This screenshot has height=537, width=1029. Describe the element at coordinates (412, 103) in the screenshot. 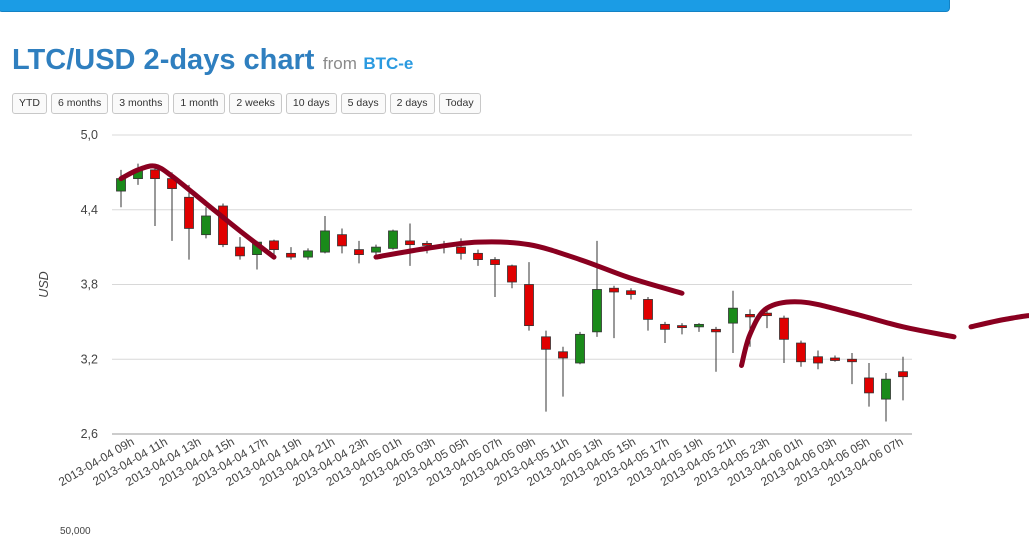

I see `range-button-2-days: 2 days` at that location.